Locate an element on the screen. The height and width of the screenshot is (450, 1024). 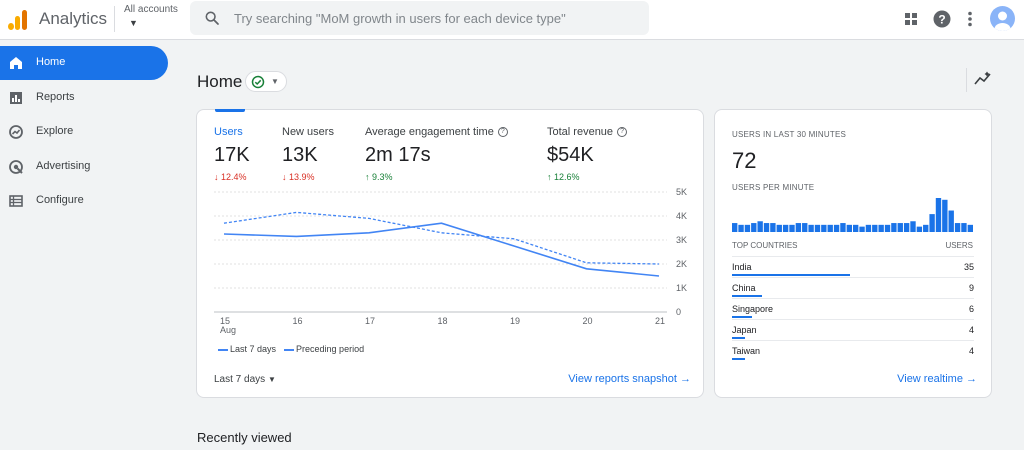
analytics-logo is located at coordinates (19, 19).